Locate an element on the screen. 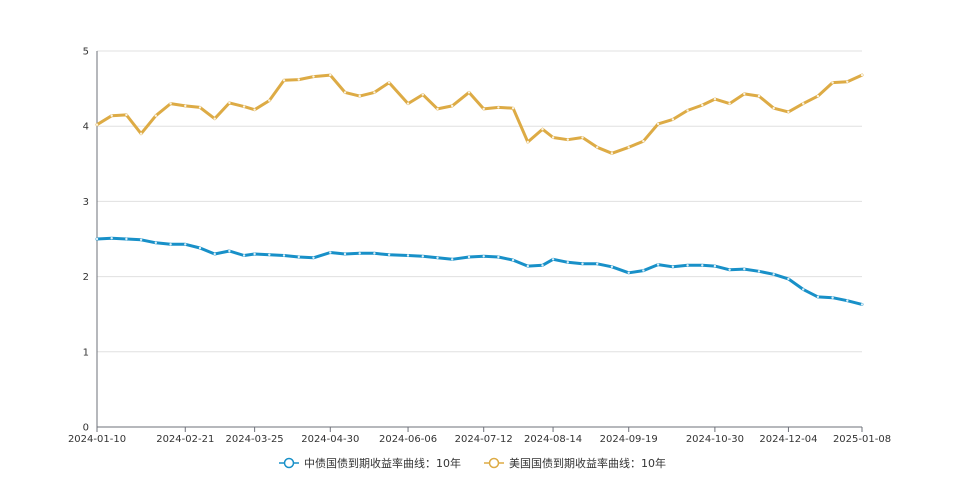 The image size is (959, 479). legend: 中债国债到期收益率曲线：10年 美国国债到期收益率曲线：10年 is located at coordinates (472, 463).